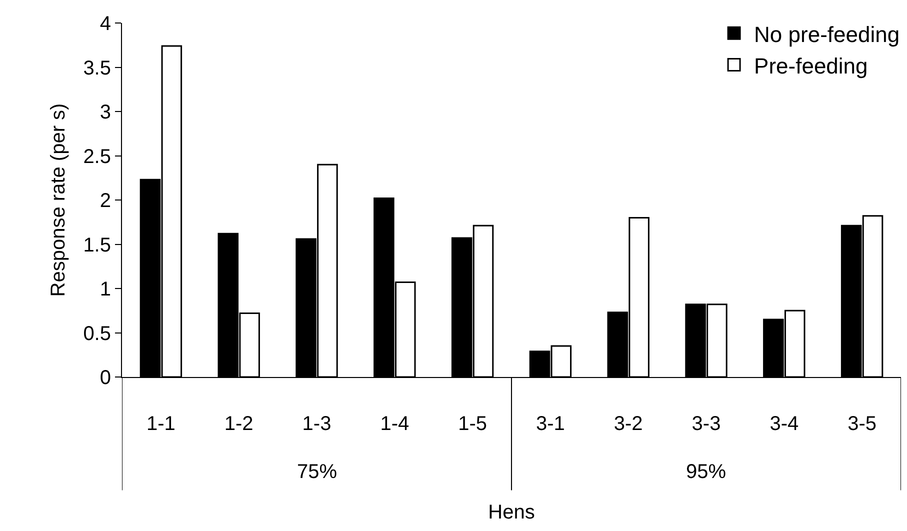  What do you see at coordinates (628, 424) in the screenshot?
I see `x-tick-label: 3-2` at bounding box center [628, 424].